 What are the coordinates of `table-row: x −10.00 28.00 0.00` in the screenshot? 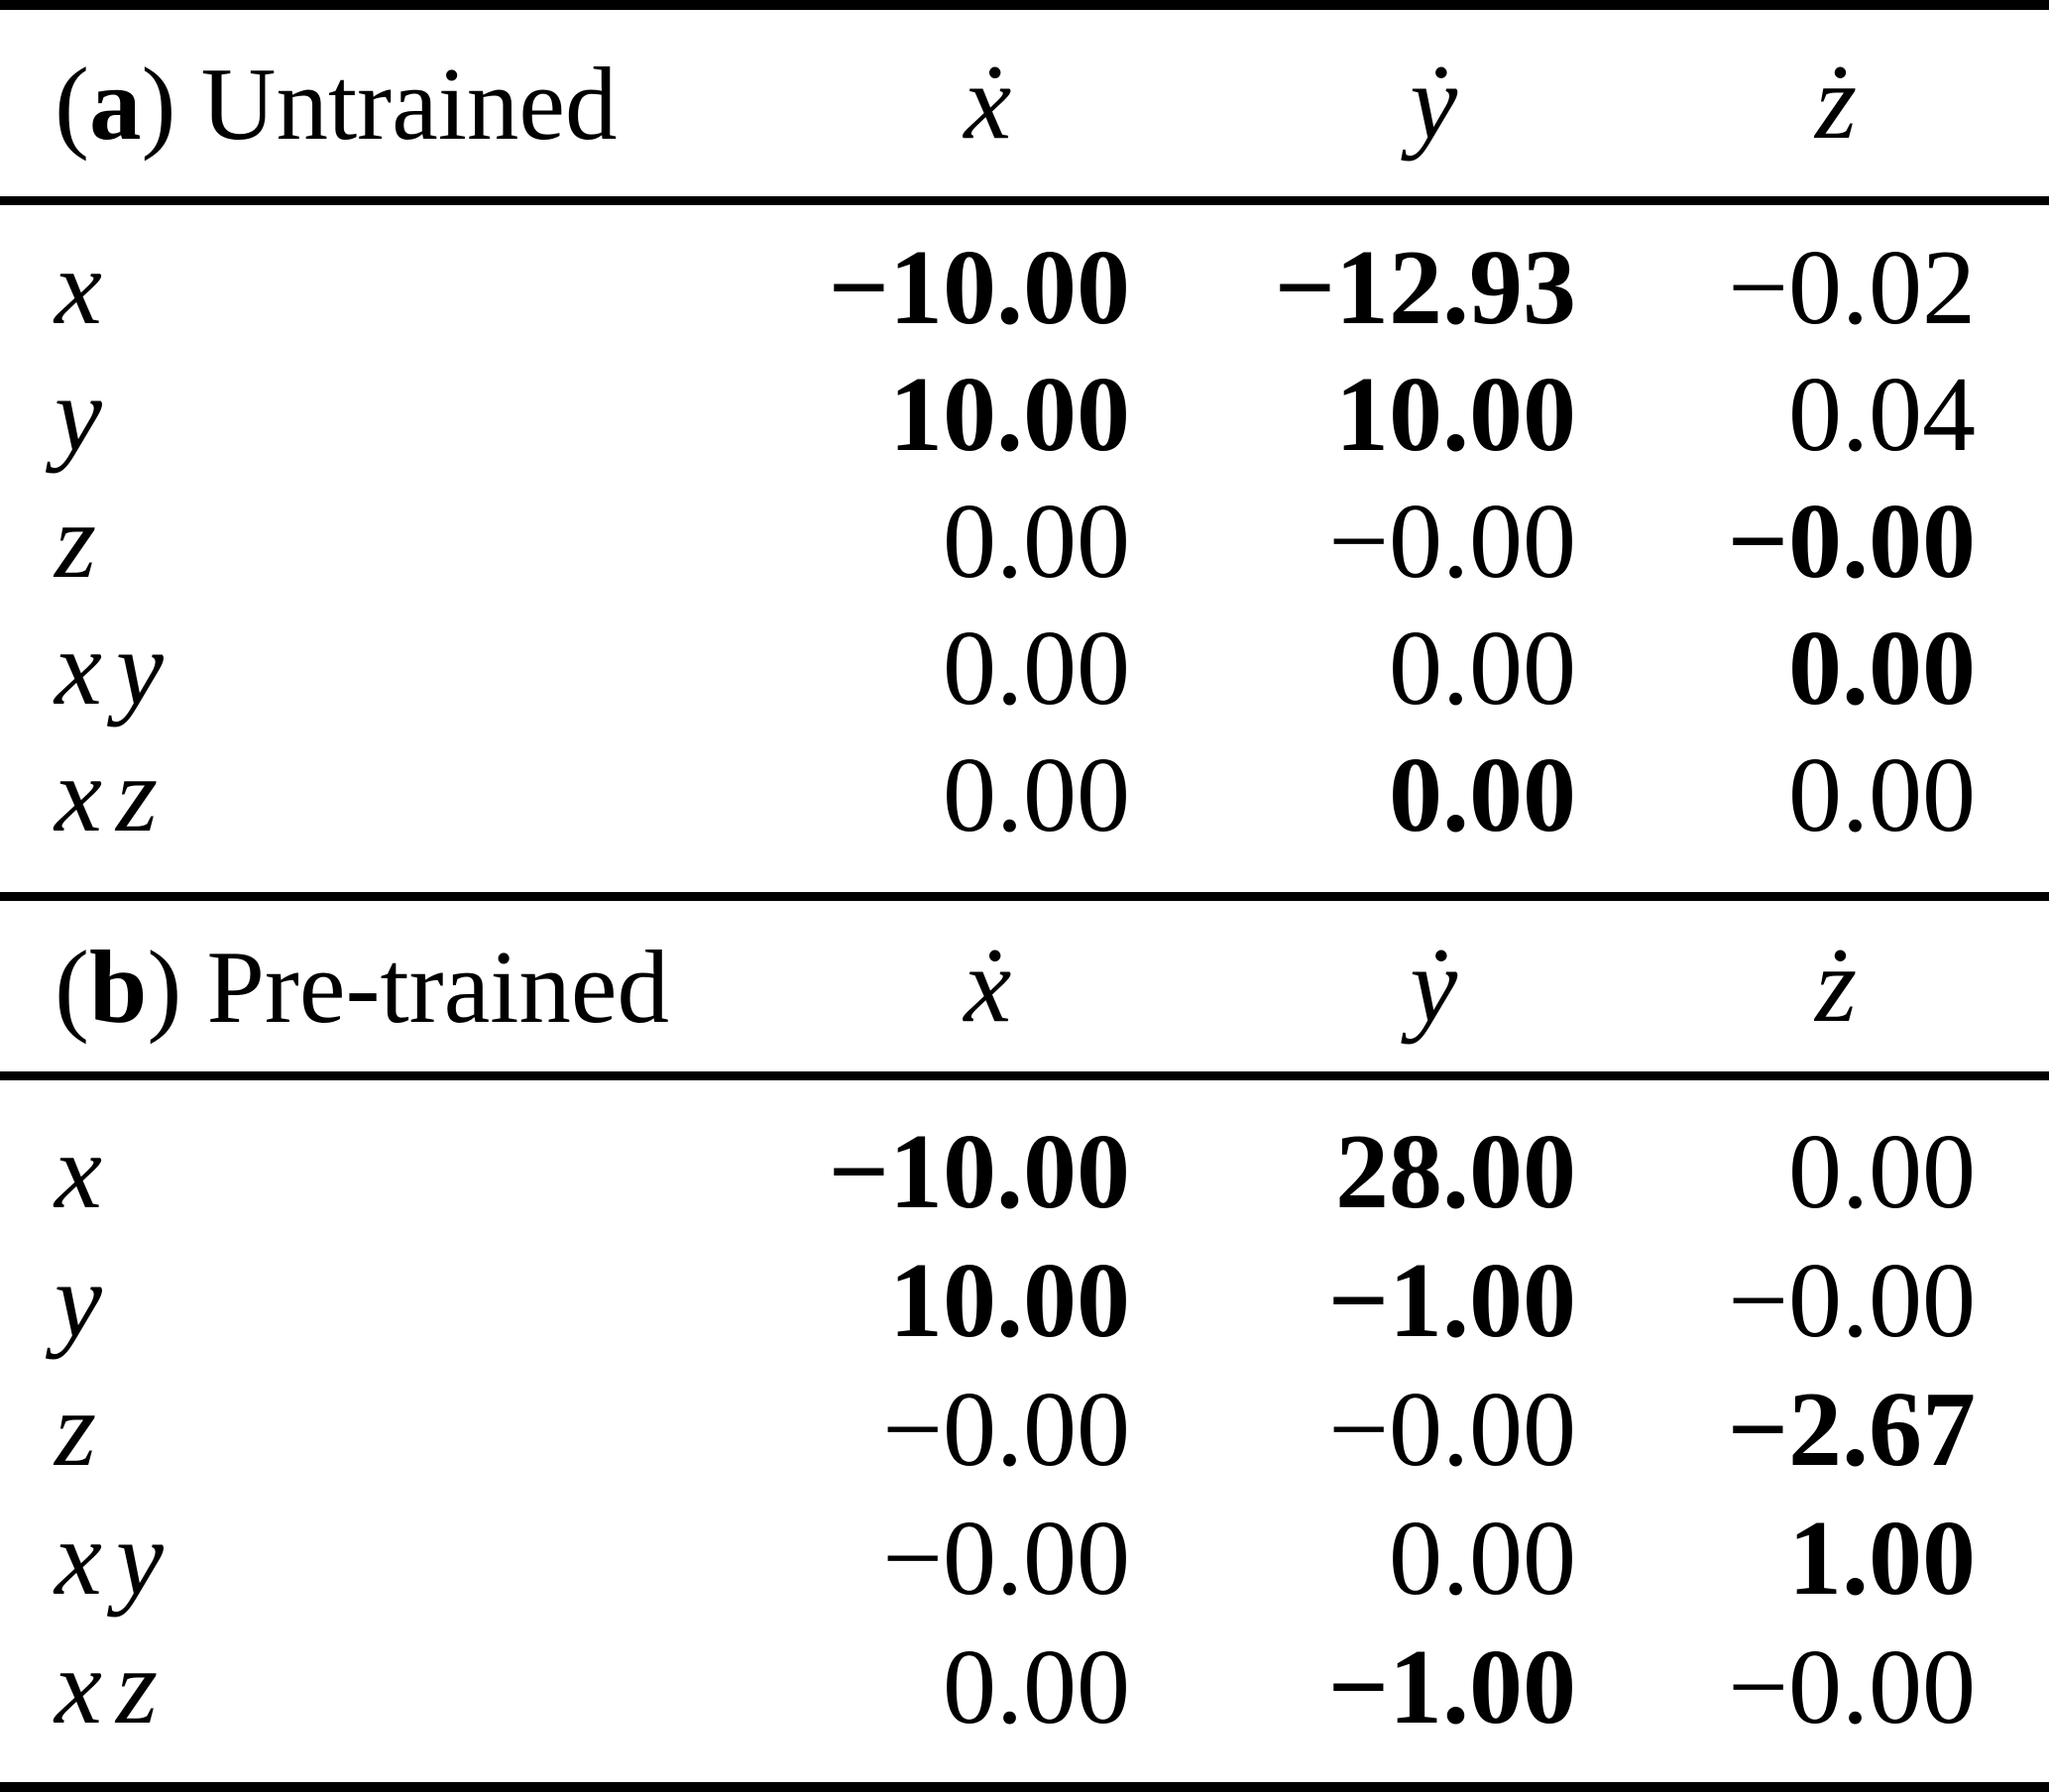 It's located at (1024, 1172).